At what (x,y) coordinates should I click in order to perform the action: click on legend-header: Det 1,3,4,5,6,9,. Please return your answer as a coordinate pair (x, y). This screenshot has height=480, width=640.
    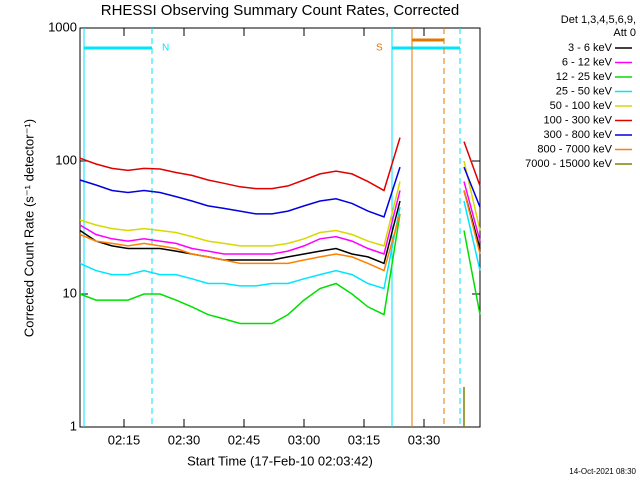
    Looking at the image, I should click on (598, 20).